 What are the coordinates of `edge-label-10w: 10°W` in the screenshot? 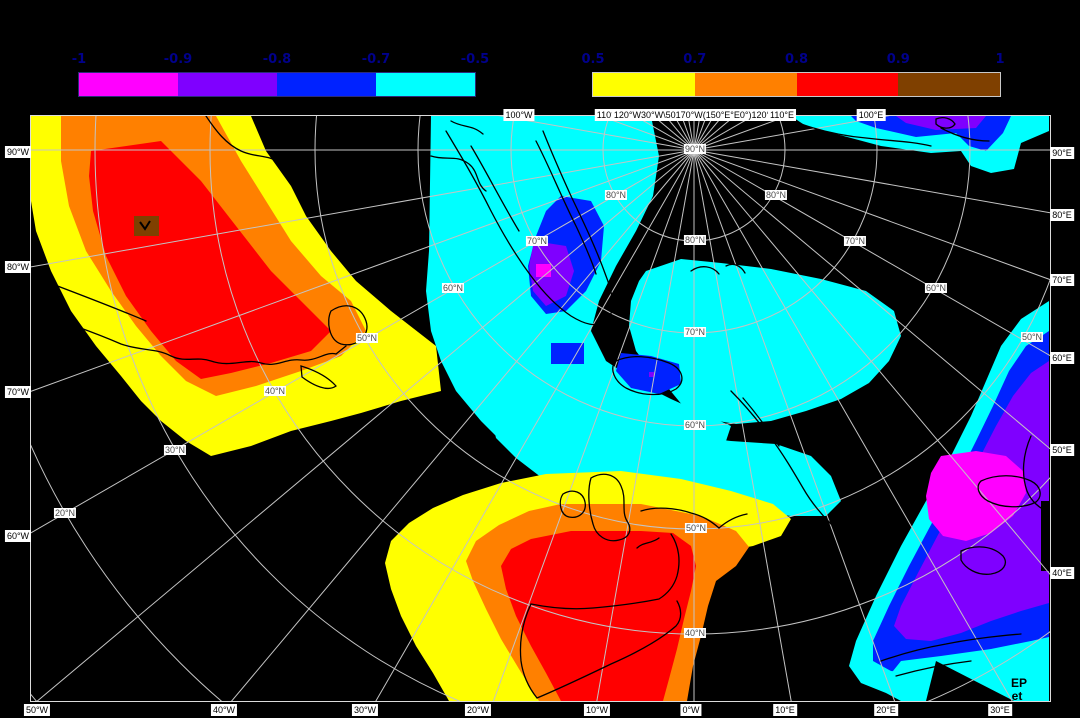 It's located at (597, 710).